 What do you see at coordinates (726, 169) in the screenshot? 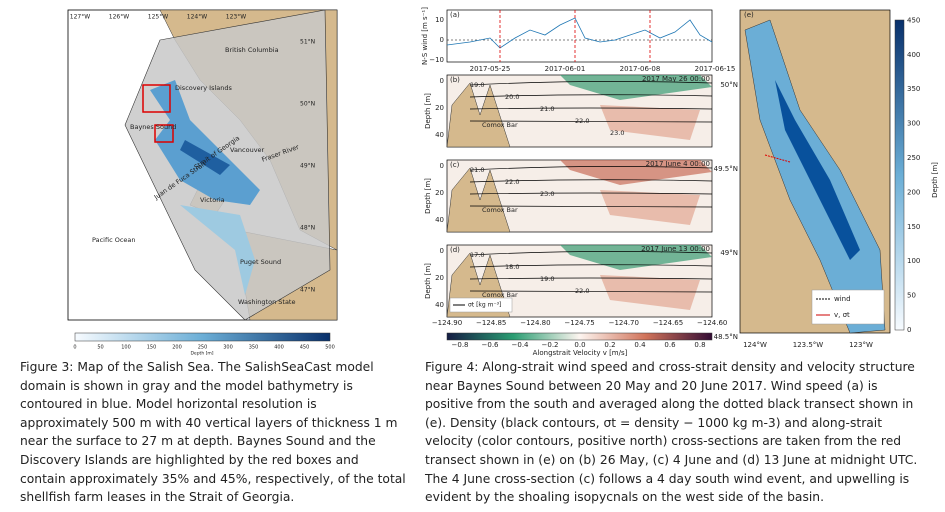
I see `lat-tick: 49.5°N` at bounding box center [726, 169].